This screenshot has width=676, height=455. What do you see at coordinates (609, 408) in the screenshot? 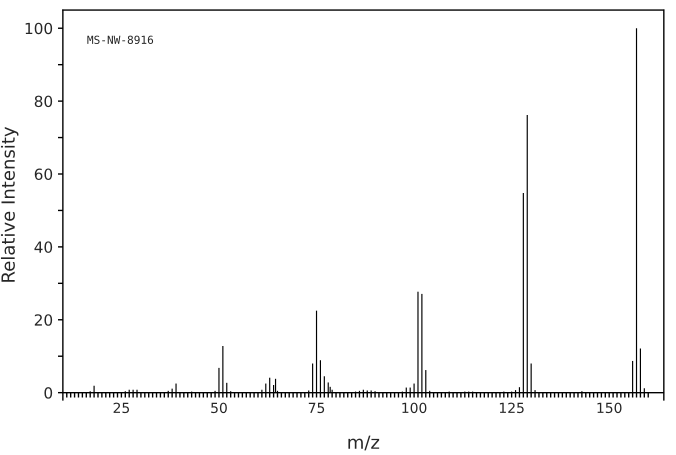
I see `x-tick-label: 150` at bounding box center [609, 408].